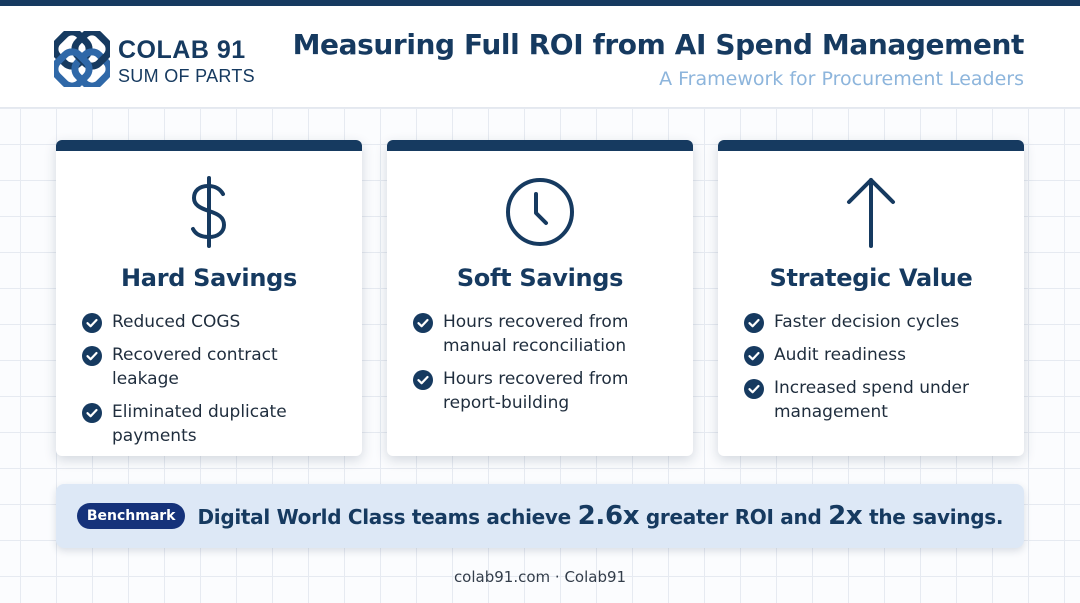  What do you see at coordinates (82, 59) in the screenshot?
I see `interlocking-logo-icon` at bounding box center [82, 59].